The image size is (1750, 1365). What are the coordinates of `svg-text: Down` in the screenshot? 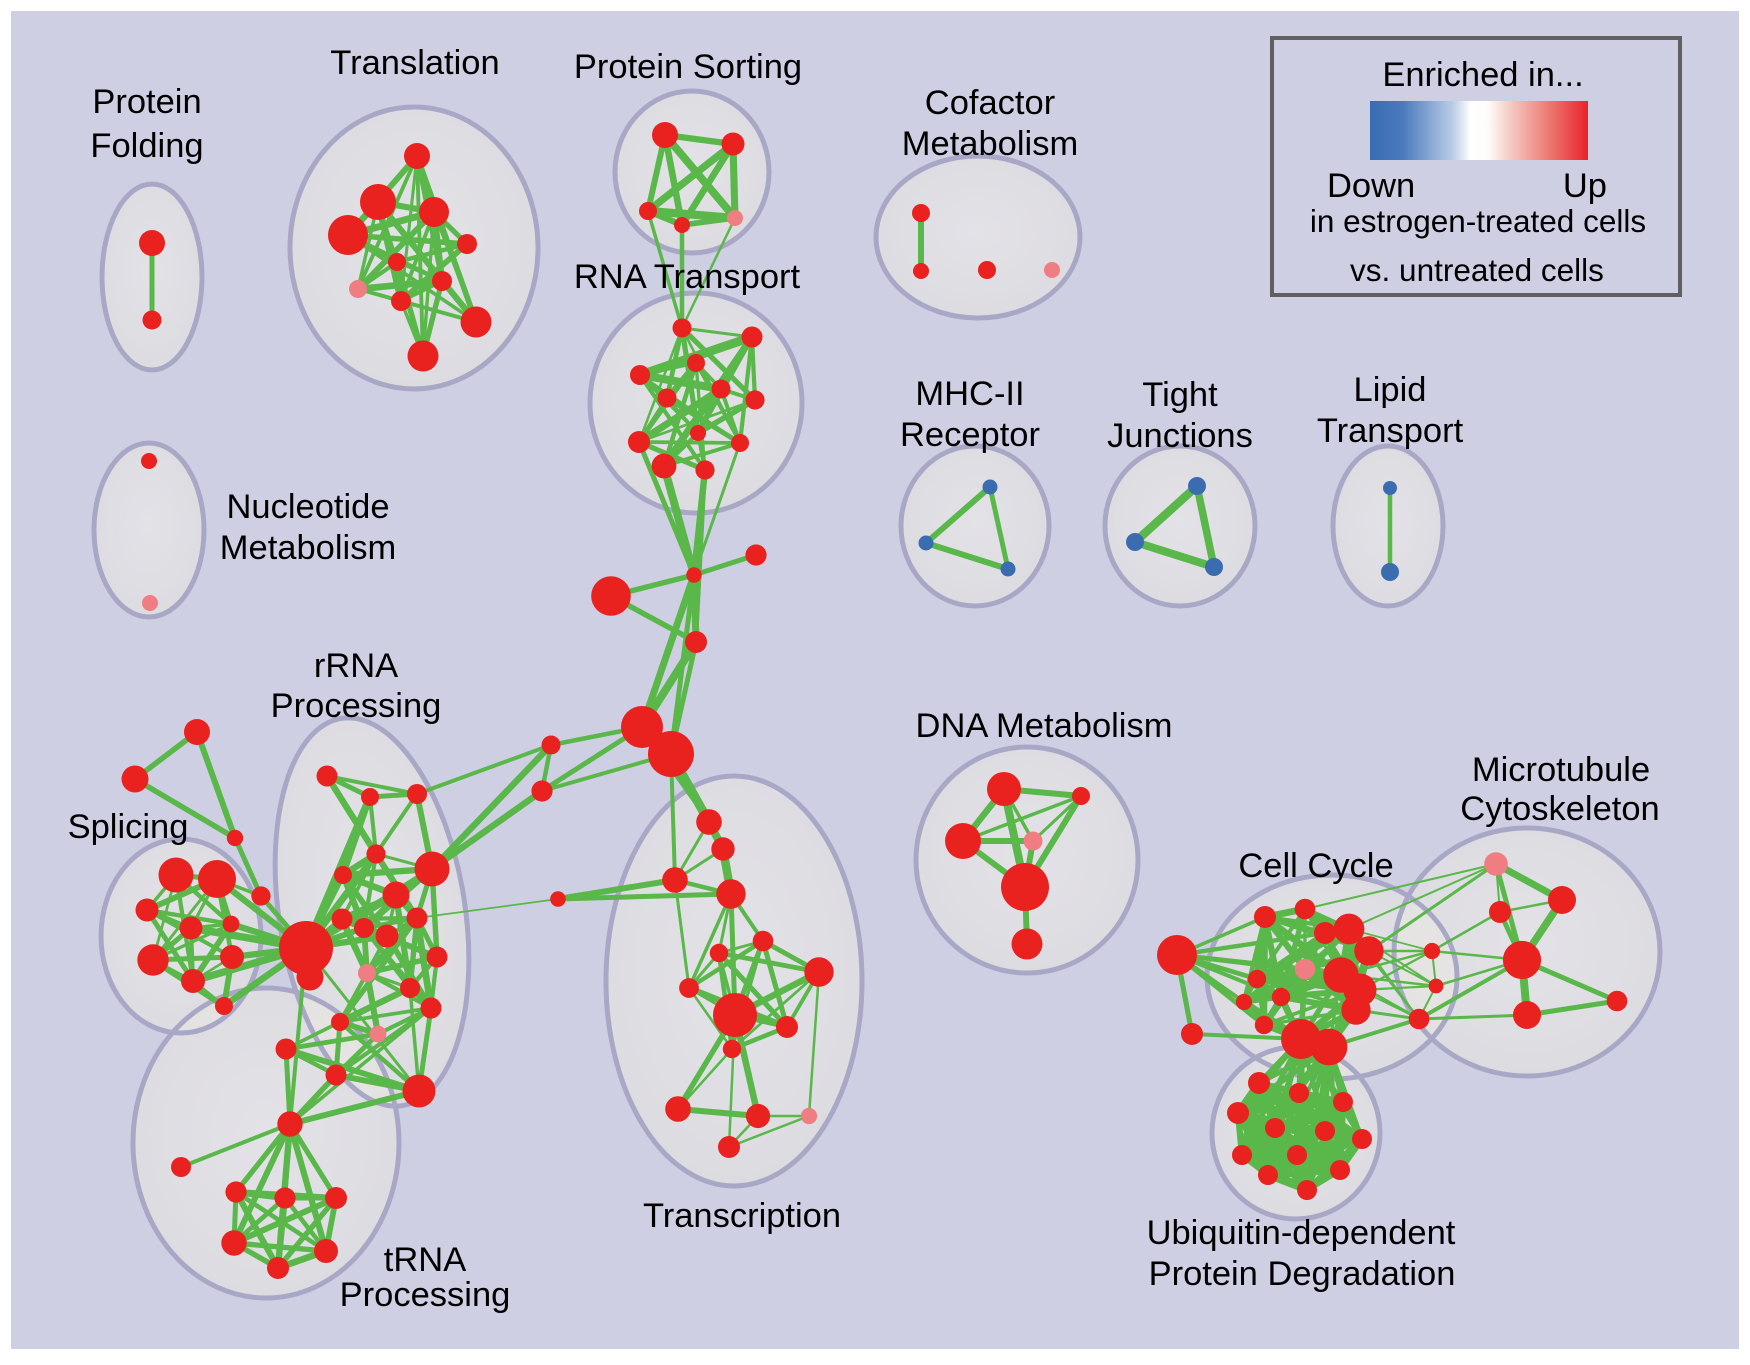 It's located at (1371, 186).